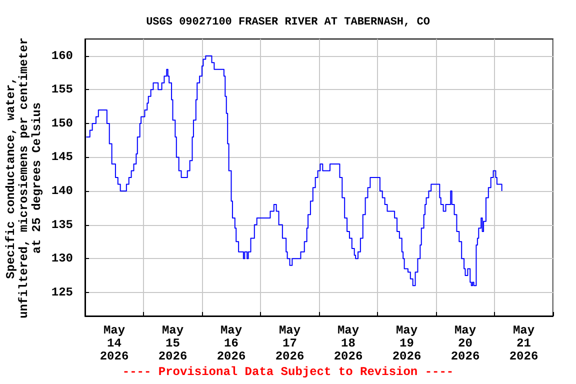  I want to click on y-tick-label: 155, so click(62, 89).